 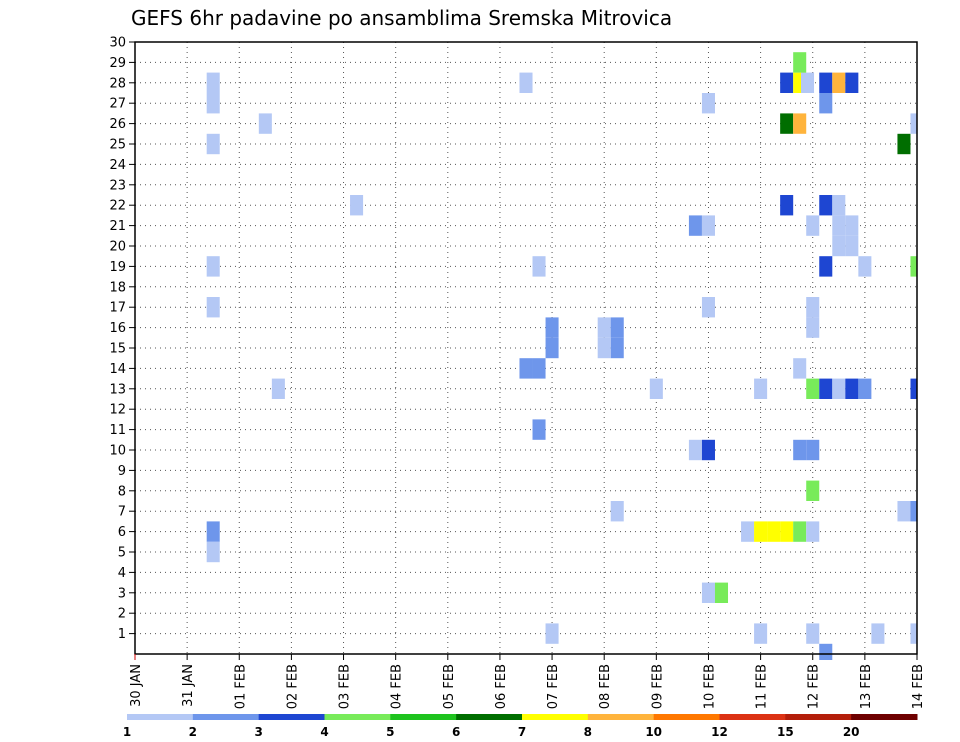 What do you see at coordinates (324, 732) in the screenshot?
I see `legend-label: 4` at bounding box center [324, 732].